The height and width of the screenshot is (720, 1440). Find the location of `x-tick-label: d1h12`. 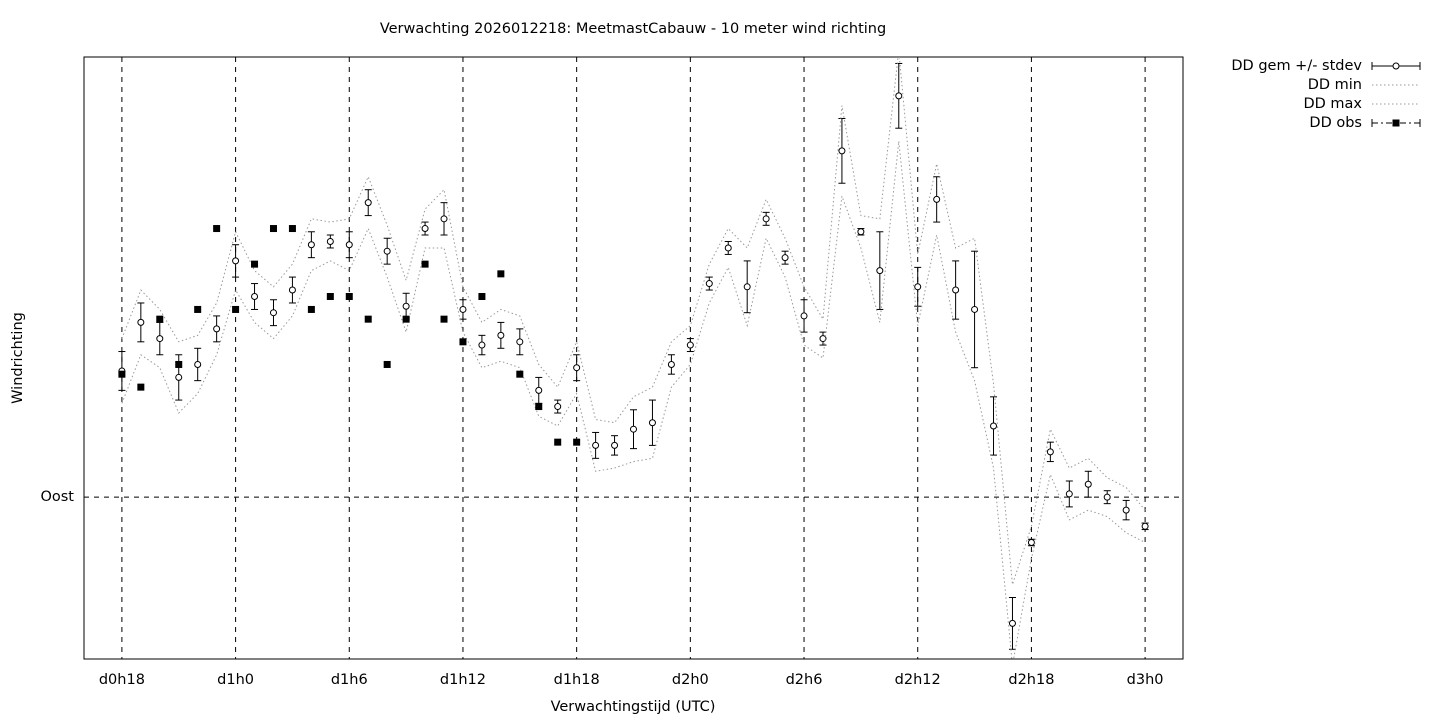

x-tick-label: d1h12 is located at coordinates (463, 680).